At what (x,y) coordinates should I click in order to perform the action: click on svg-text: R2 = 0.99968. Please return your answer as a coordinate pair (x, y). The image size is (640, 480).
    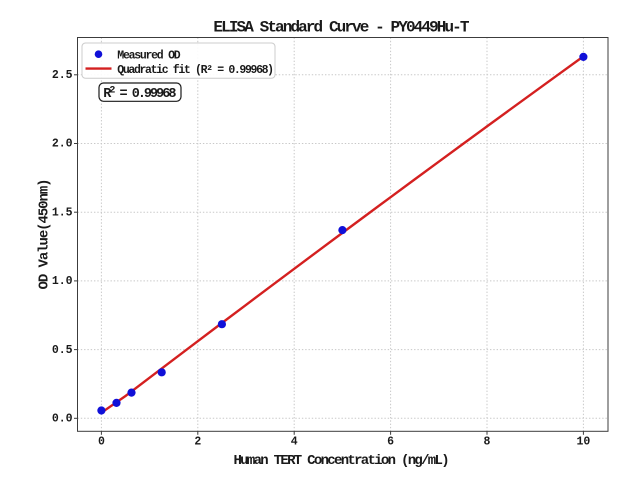
    Looking at the image, I should click on (139, 94).